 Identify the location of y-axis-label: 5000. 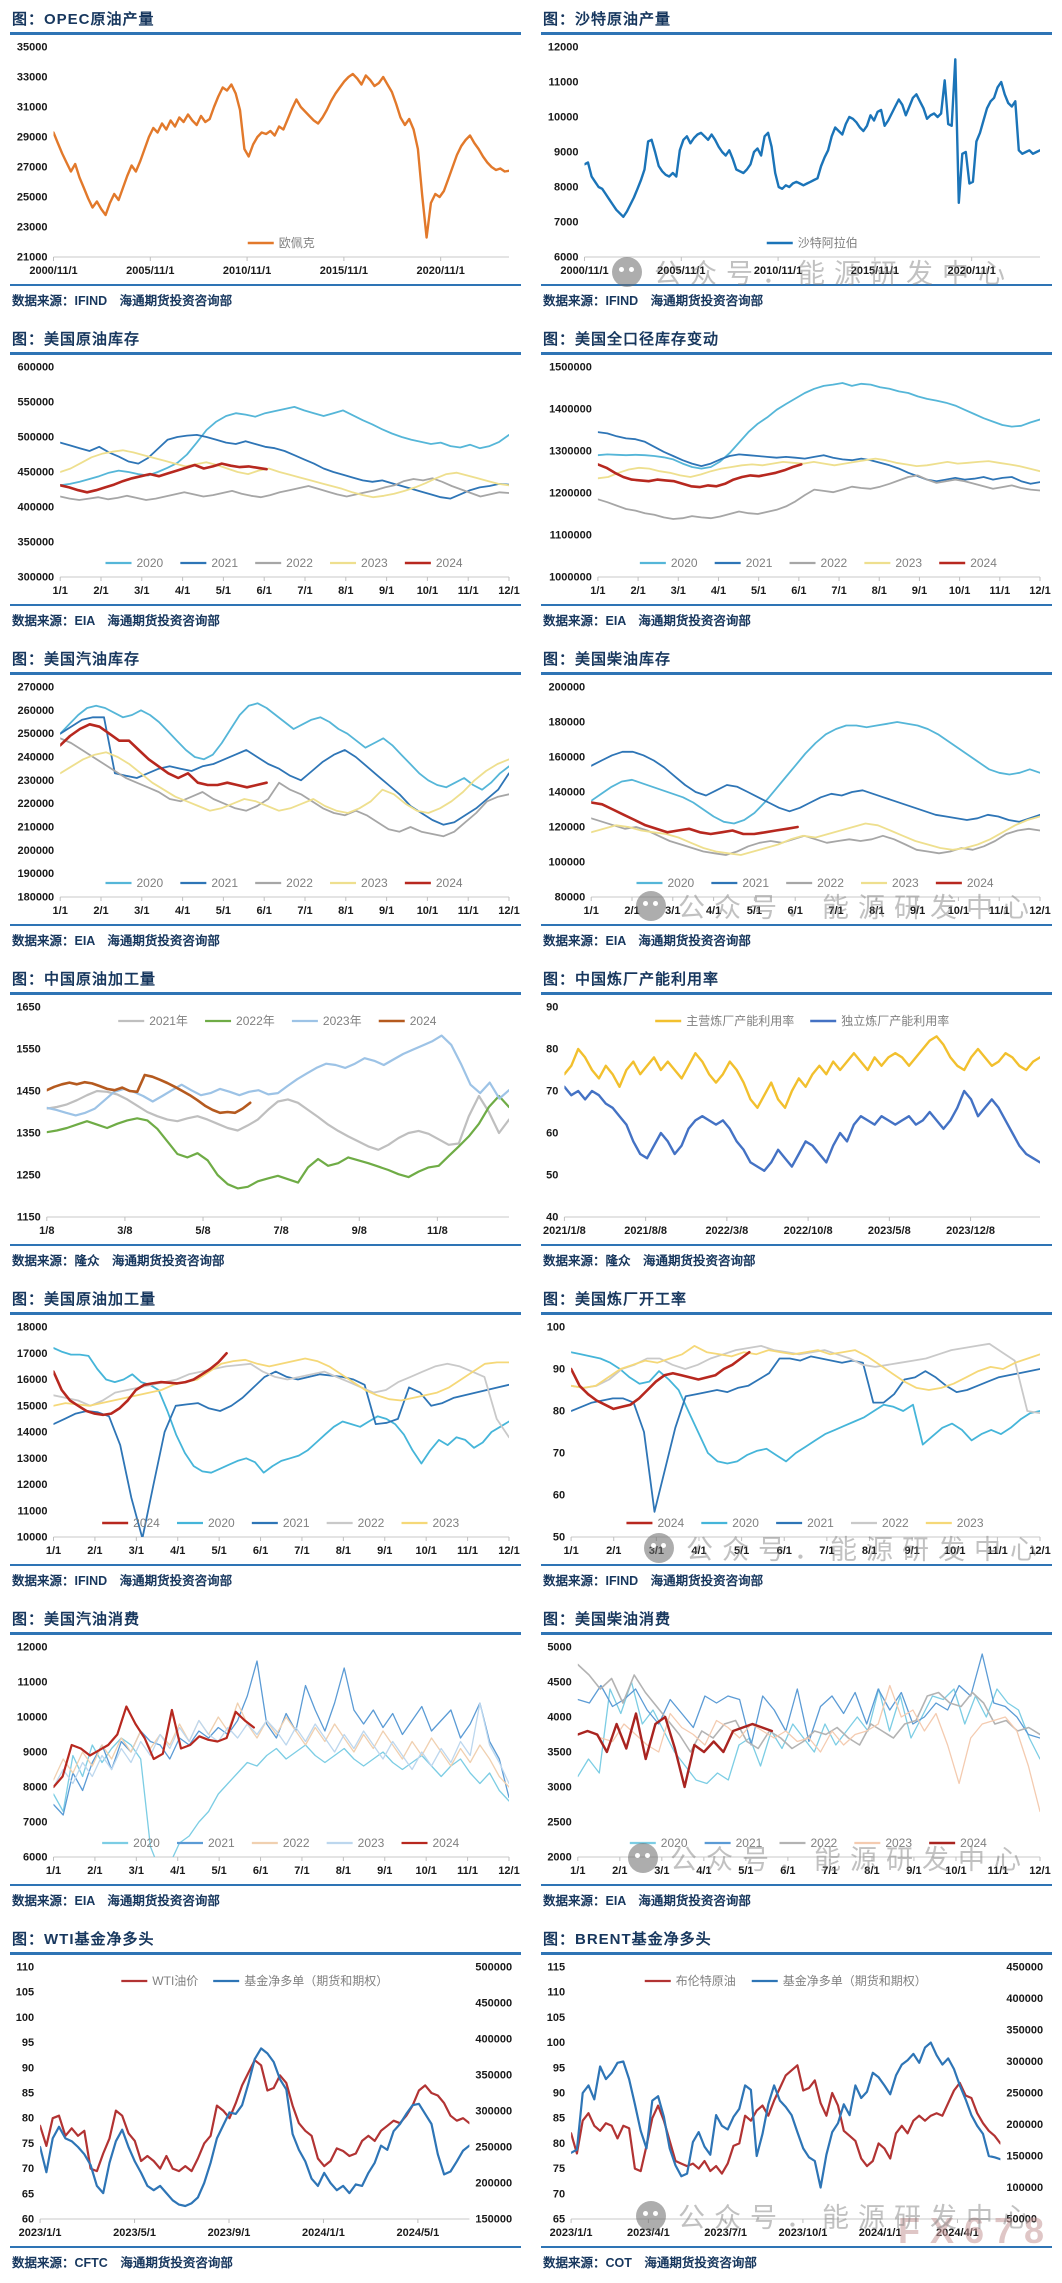
(559, 1648).